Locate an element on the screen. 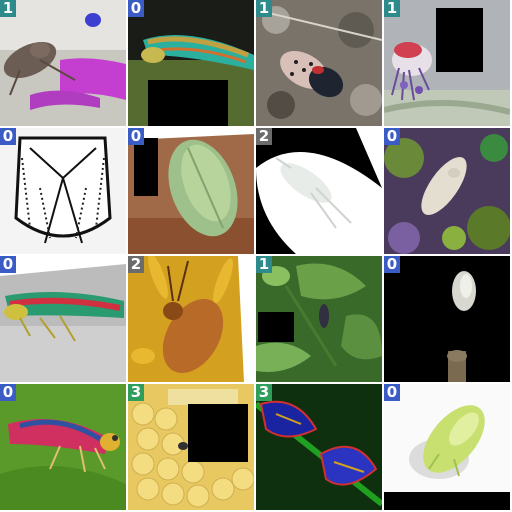 This screenshot has height=512, width=512. tile-14: 3 is located at coordinates (191, 447).